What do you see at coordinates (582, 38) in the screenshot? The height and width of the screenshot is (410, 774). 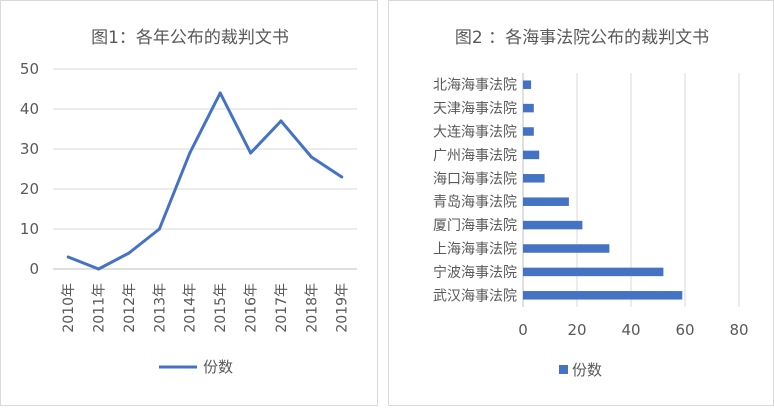 I see `chart-title: 图2 ：各海事法院公布的裁判文书` at bounding box center [582, 38].